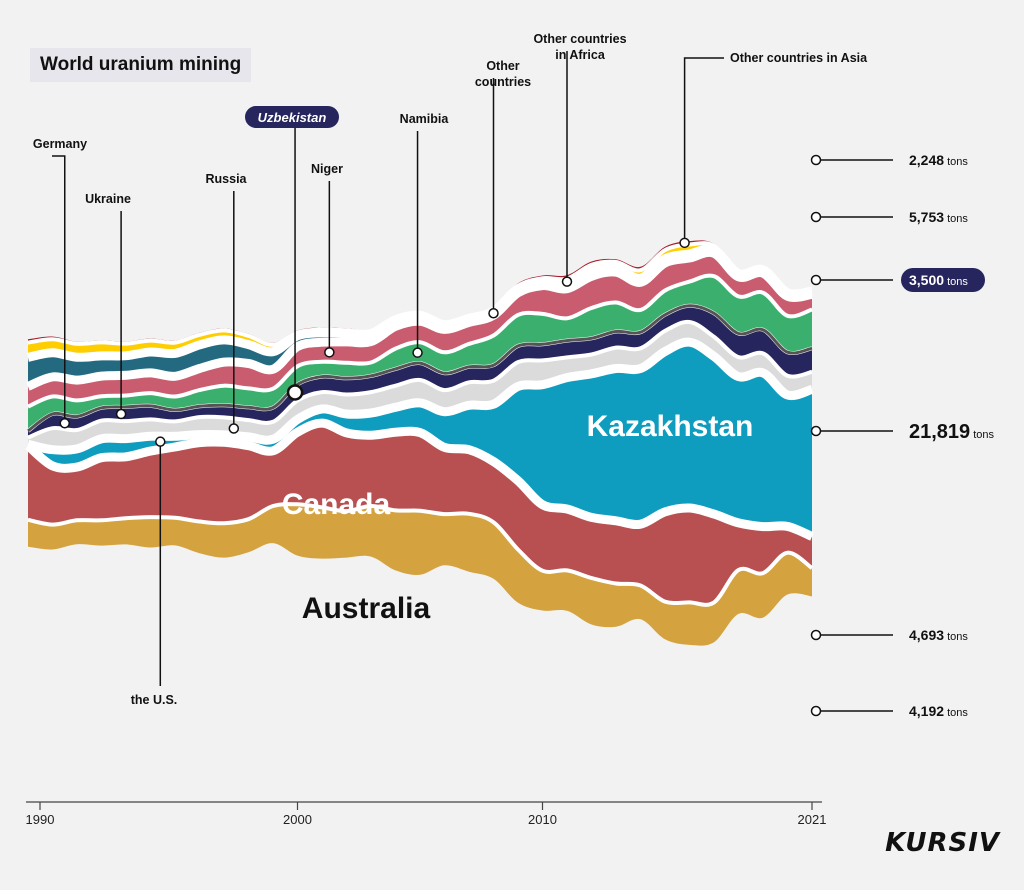 The width and height of the screenshot is (1024, 890). Describe the element at coordinates (227, 179) in the screenshot. I see `annotation-text: Russia` at that location.